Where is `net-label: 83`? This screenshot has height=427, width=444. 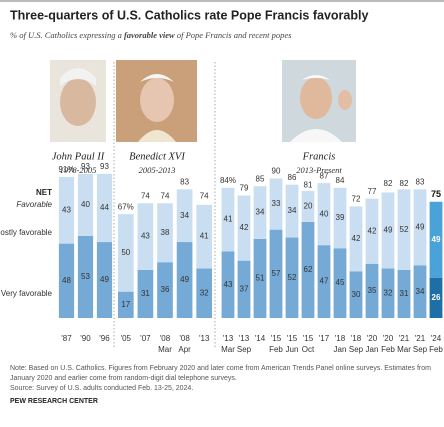 net-label: 83 is located at coordinates (184, 181).